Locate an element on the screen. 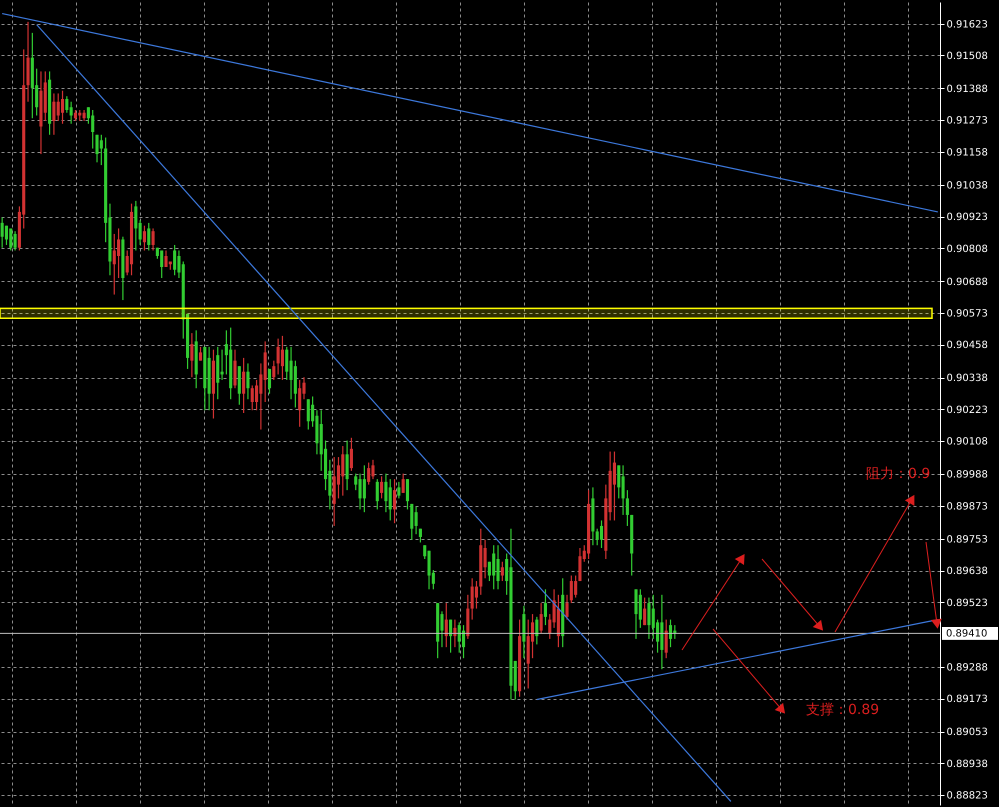  y-tick-label: 0.90458 is located at coordinates (967, 346).